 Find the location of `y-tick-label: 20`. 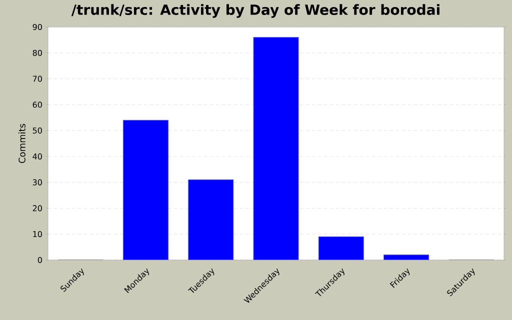

y-tick-label: 20 is located at coordinates (37, 208).